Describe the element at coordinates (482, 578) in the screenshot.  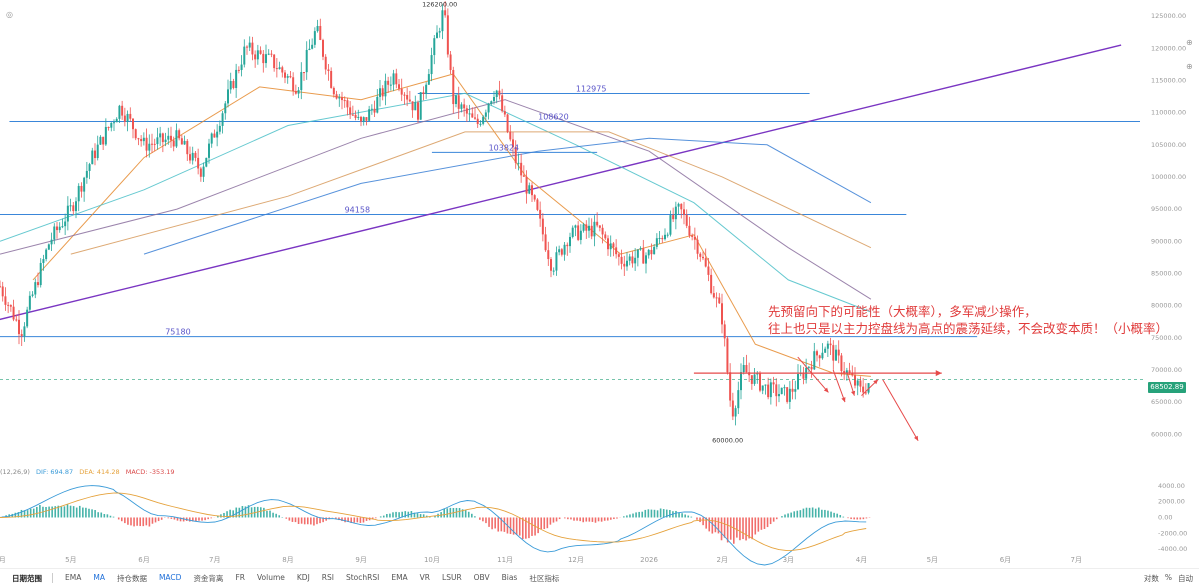
I see `indicator-tab-13: OBV` at that location.